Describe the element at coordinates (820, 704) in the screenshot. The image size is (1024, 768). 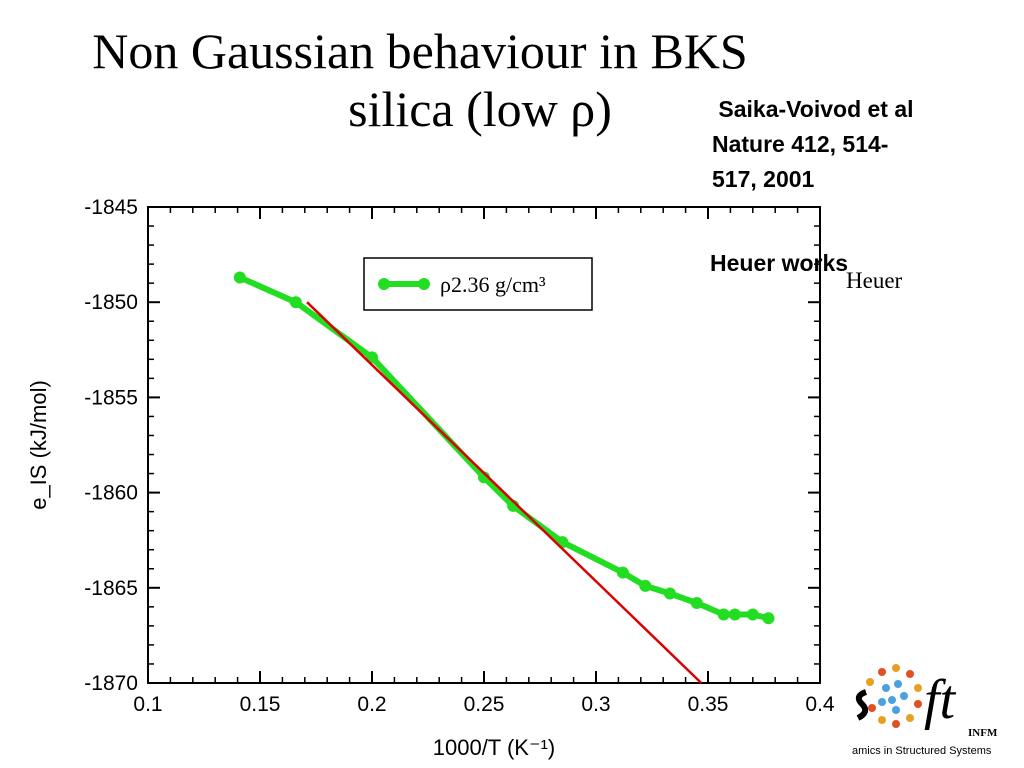
I see `x-tick-label: 0.4` at that location.